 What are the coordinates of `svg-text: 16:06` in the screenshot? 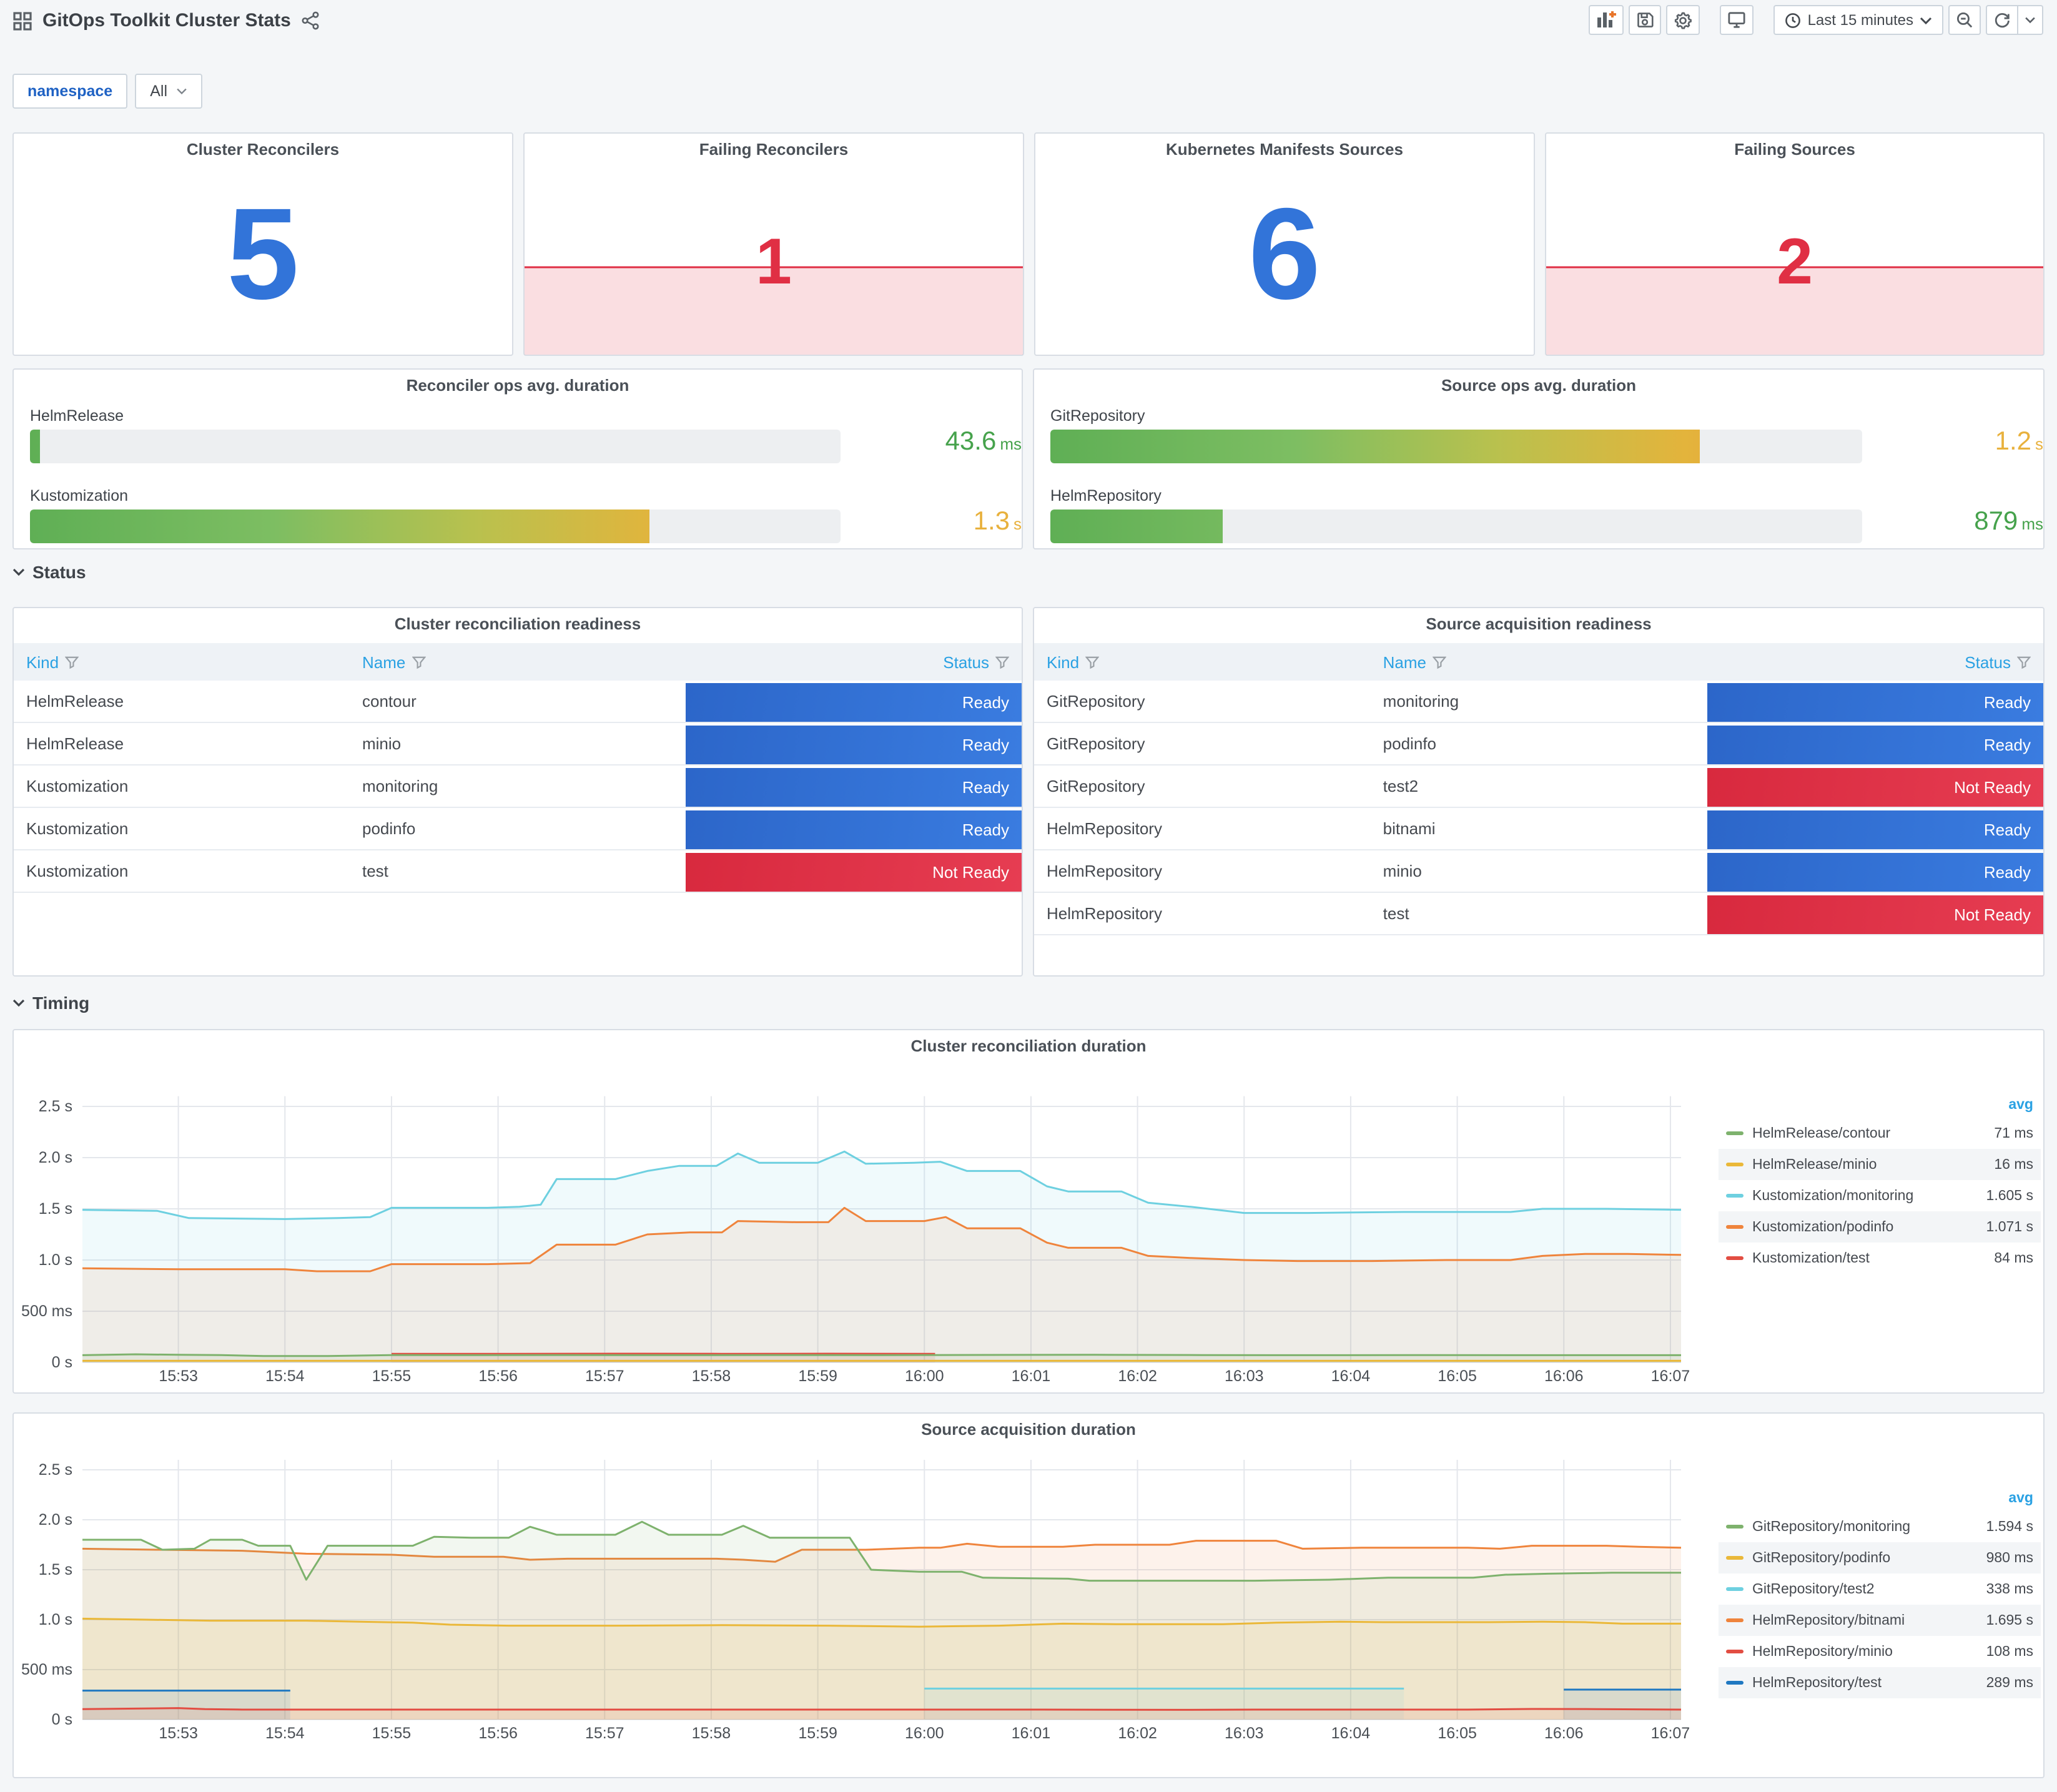 It's located at (1564, 1376).